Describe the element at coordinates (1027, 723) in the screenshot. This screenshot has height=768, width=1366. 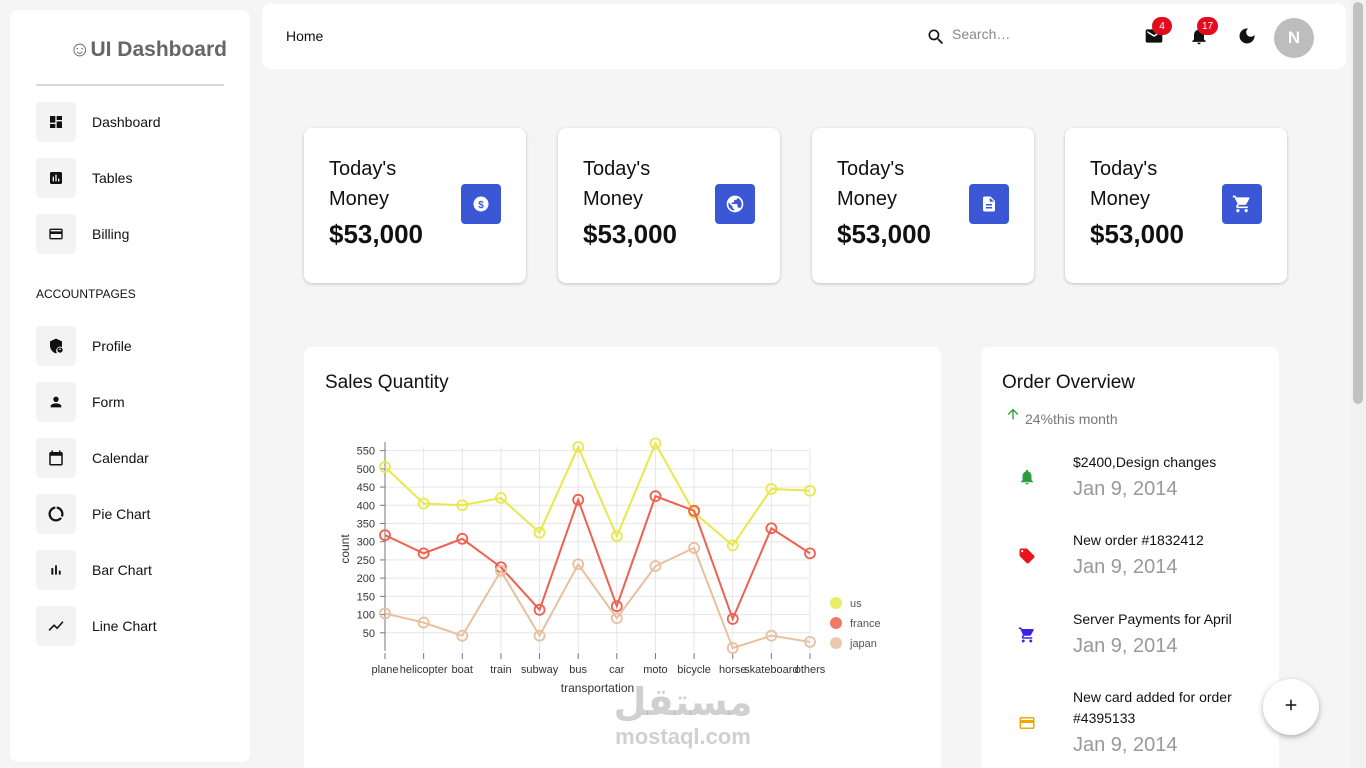
I see `credit-card-icon` at that location.